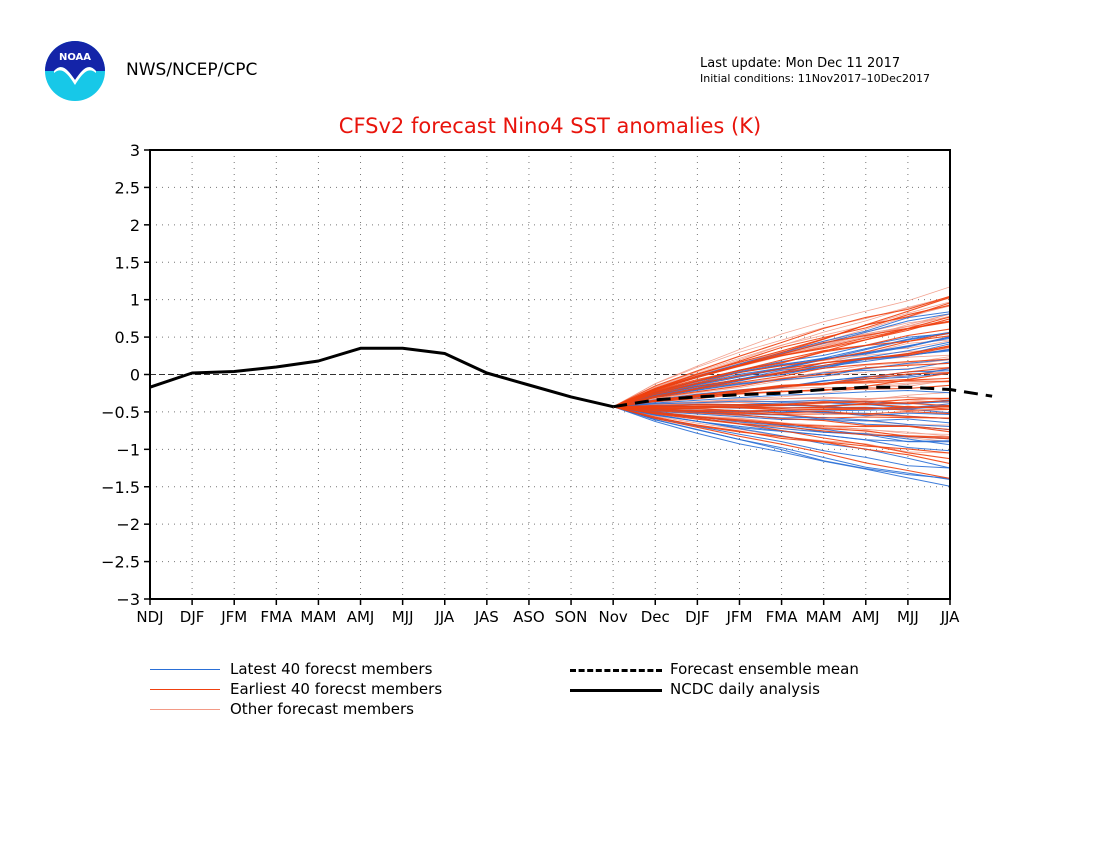 Image resolution: width=1100 pixels, height=850 pixels. What do you see at coordinates (486, 617) in the screenshot?
I see `x-tick-label: JAS` at bounding box center [486, 617].